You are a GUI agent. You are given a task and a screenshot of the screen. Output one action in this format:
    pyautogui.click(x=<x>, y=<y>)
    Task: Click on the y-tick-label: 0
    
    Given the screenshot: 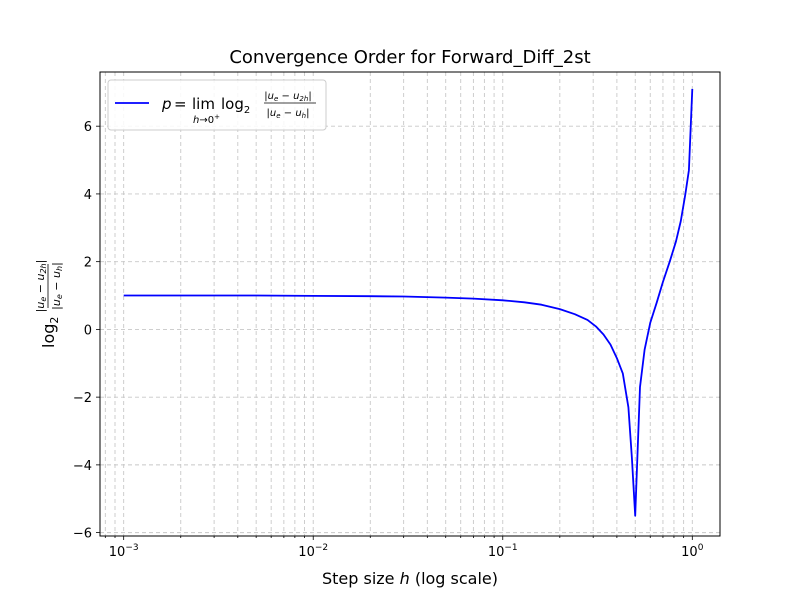 What is the action you would take?
    pyautogui.click(x=88, y=330)
    